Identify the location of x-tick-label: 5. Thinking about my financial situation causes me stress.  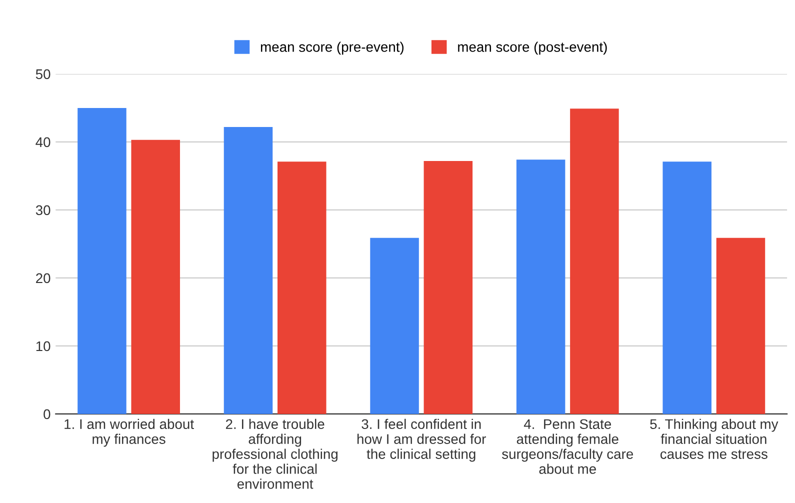
(714, 438).